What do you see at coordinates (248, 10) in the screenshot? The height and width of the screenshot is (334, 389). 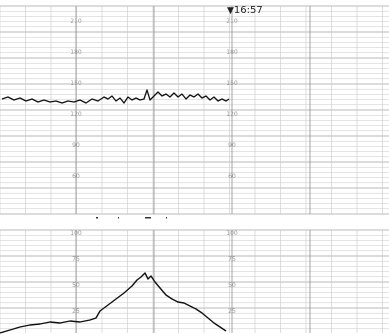 I see `marker-time: 16:57` at bounding box center [248, 10].